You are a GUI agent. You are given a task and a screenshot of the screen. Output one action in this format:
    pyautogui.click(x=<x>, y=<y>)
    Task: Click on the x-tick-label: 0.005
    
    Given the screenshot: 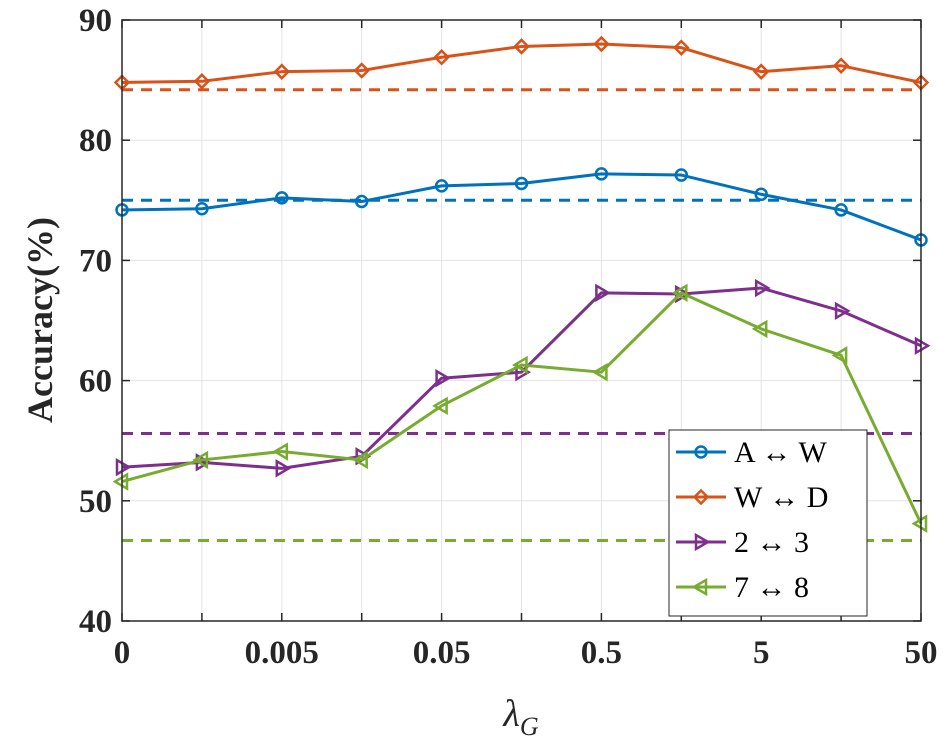 What is the action you would take?
    pyautogui.click(x=282, y=653)
    